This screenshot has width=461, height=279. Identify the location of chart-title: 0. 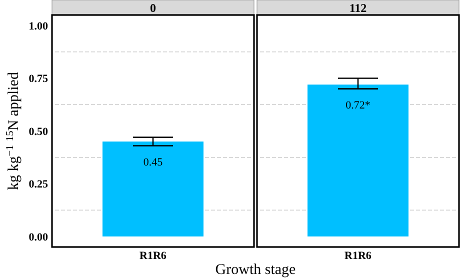
(153, 8).